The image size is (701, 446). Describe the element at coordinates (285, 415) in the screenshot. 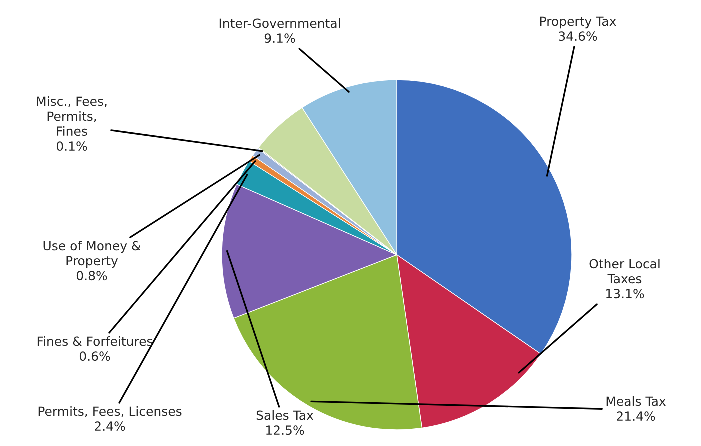

I see `slice-label: Sales Tax` at that location.